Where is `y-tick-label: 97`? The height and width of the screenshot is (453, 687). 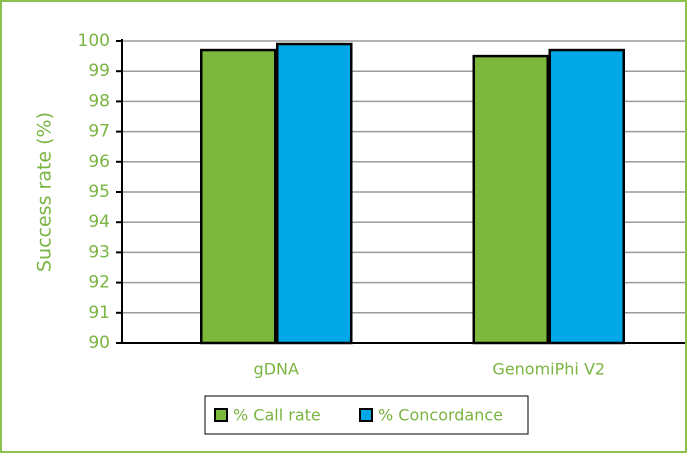 y-tick-label: 97 is located at coordinates (99, 132).